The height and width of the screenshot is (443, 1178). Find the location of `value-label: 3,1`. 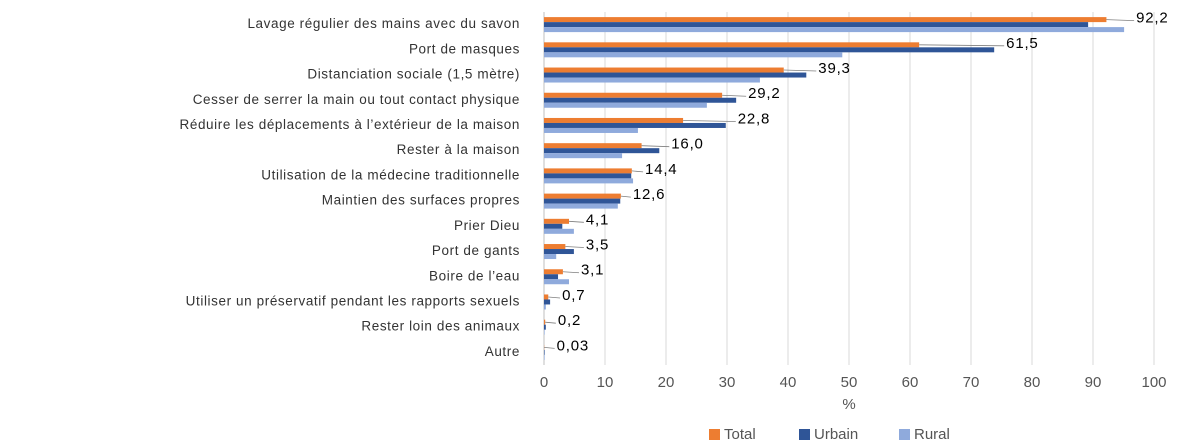

value-label: 3,1 is located at coordinates (592, 270).